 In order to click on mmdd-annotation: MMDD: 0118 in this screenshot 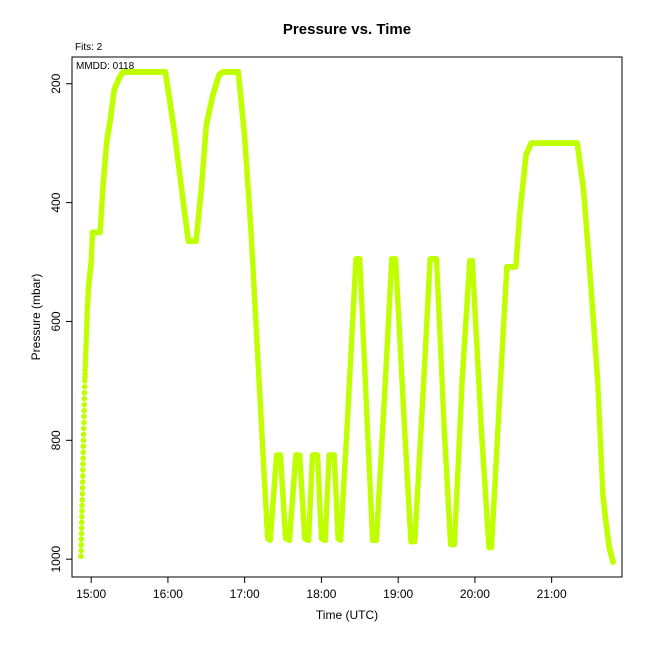, I will do `click(105, 66)`.